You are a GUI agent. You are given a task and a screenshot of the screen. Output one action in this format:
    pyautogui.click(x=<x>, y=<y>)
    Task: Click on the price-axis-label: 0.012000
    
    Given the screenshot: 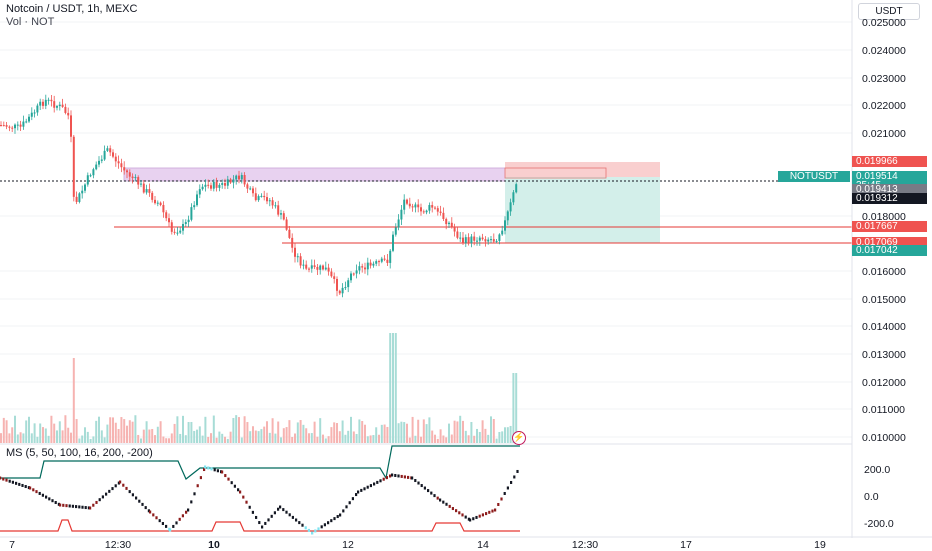 What is the action you would take?
    pyautogui.click(x=884, y=383)
    